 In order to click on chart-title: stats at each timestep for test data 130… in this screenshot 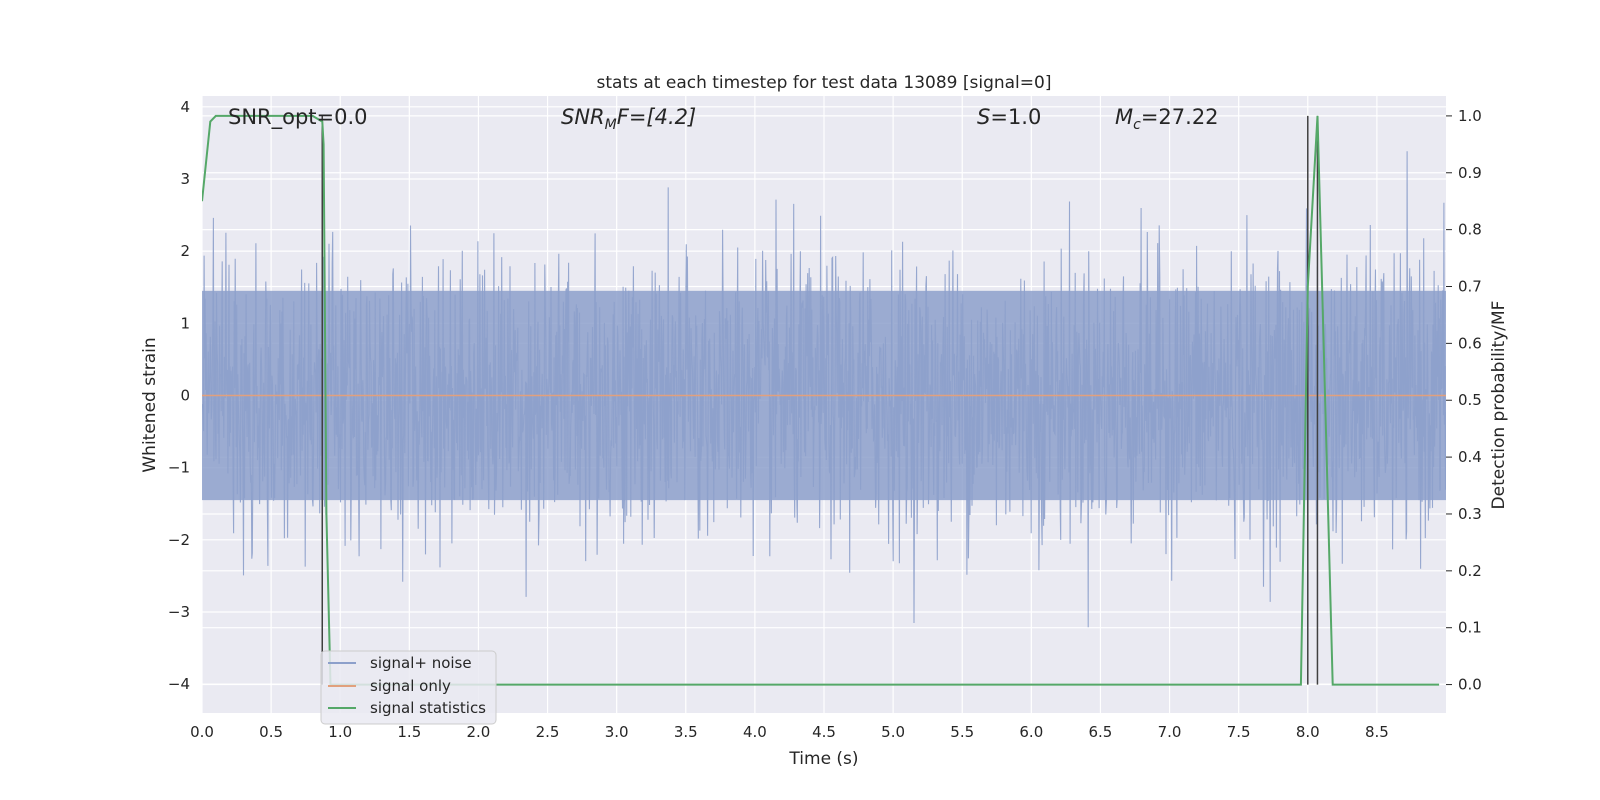, I will do `click(824, 83)`.